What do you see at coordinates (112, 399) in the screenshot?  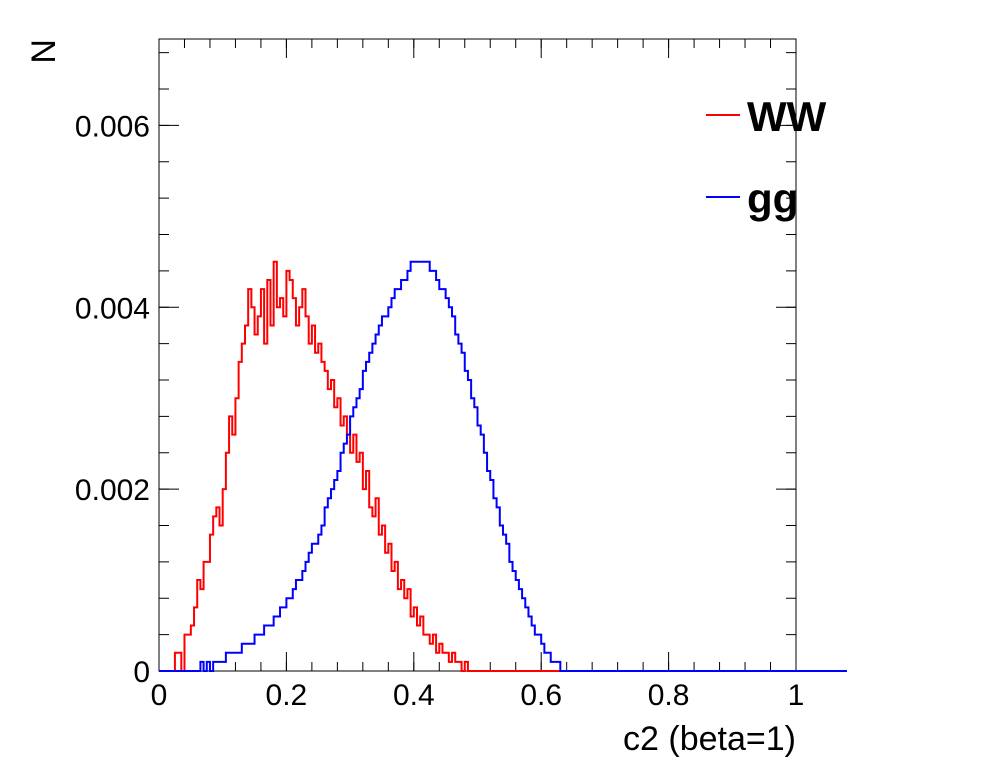 I see `y-tick-labels: 0 0.002 0.004 0.006` at bounding box center [112, 399].